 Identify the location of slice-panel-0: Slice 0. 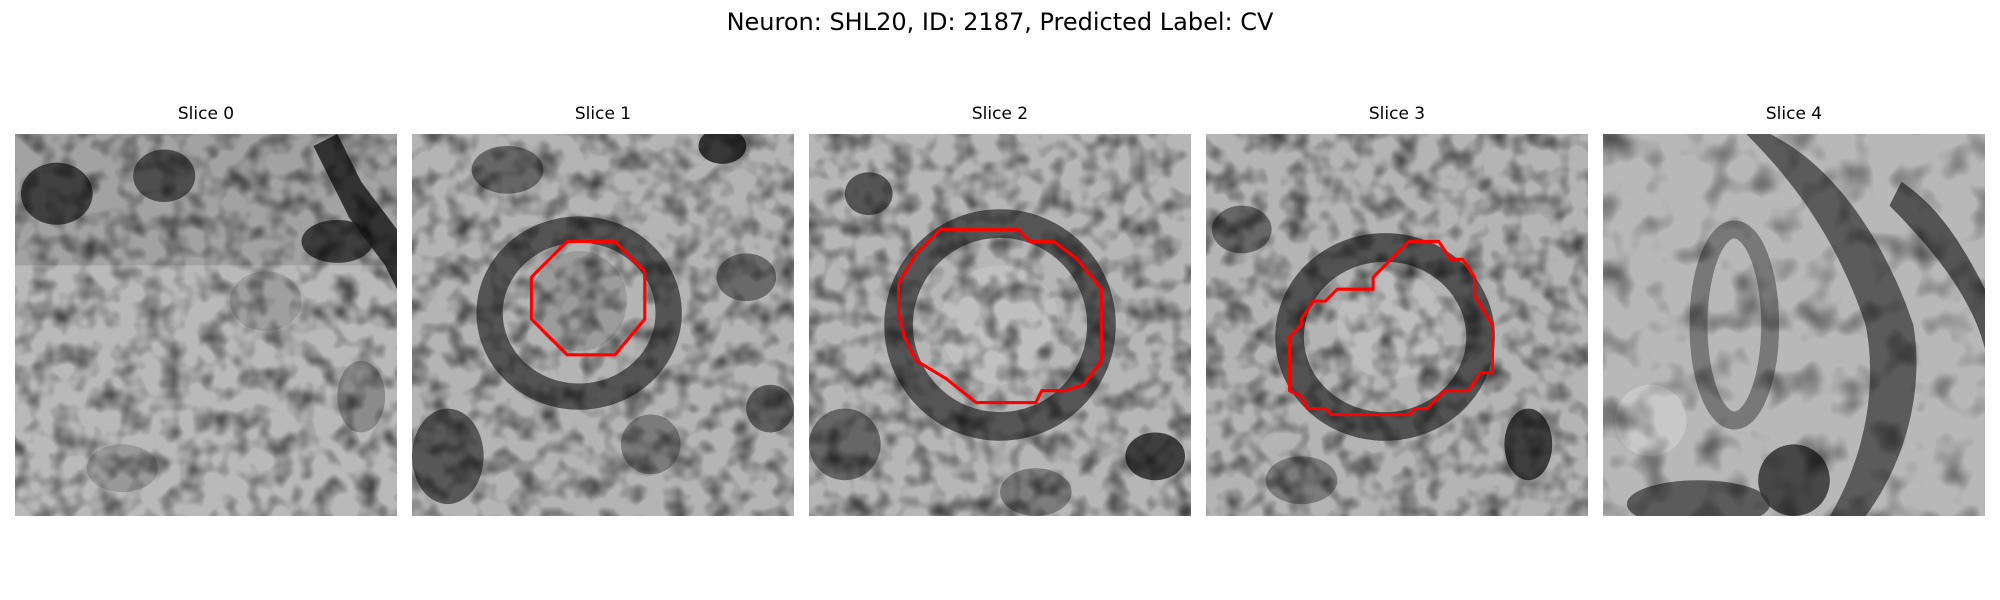
(206, 310).